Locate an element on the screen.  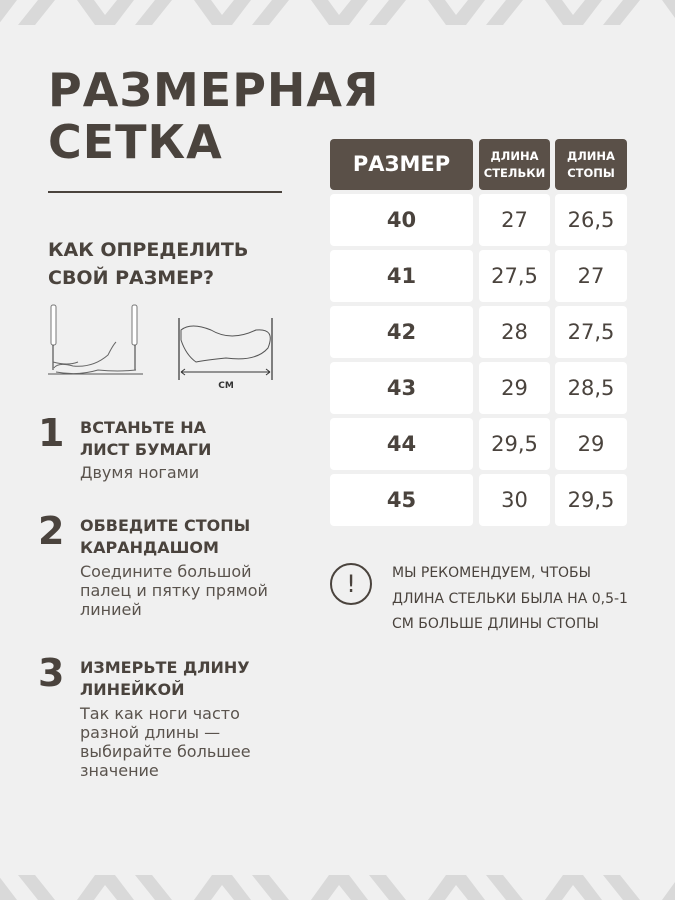
page-title: РАЗМЕРНАЯ СЕТКА is located at coordinates (213, 116).